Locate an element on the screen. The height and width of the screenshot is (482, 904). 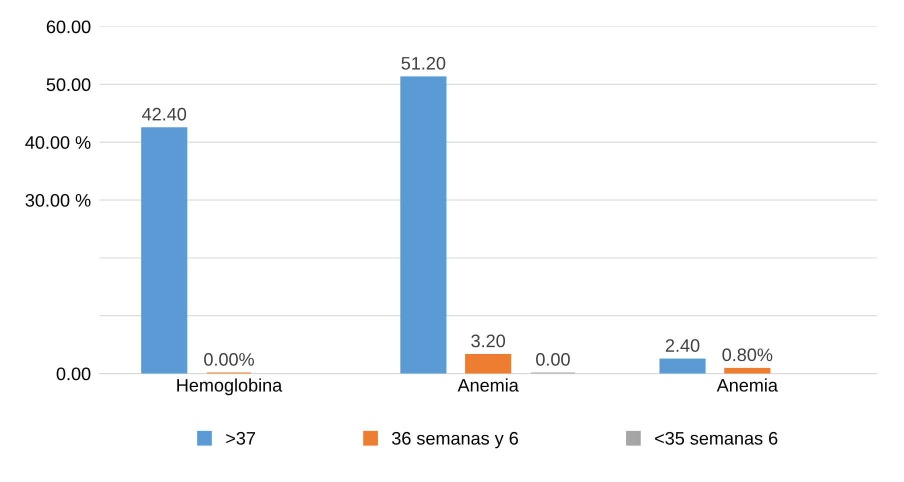
legend-label: <35 semanas 6 is located at coordinates (716, 438).